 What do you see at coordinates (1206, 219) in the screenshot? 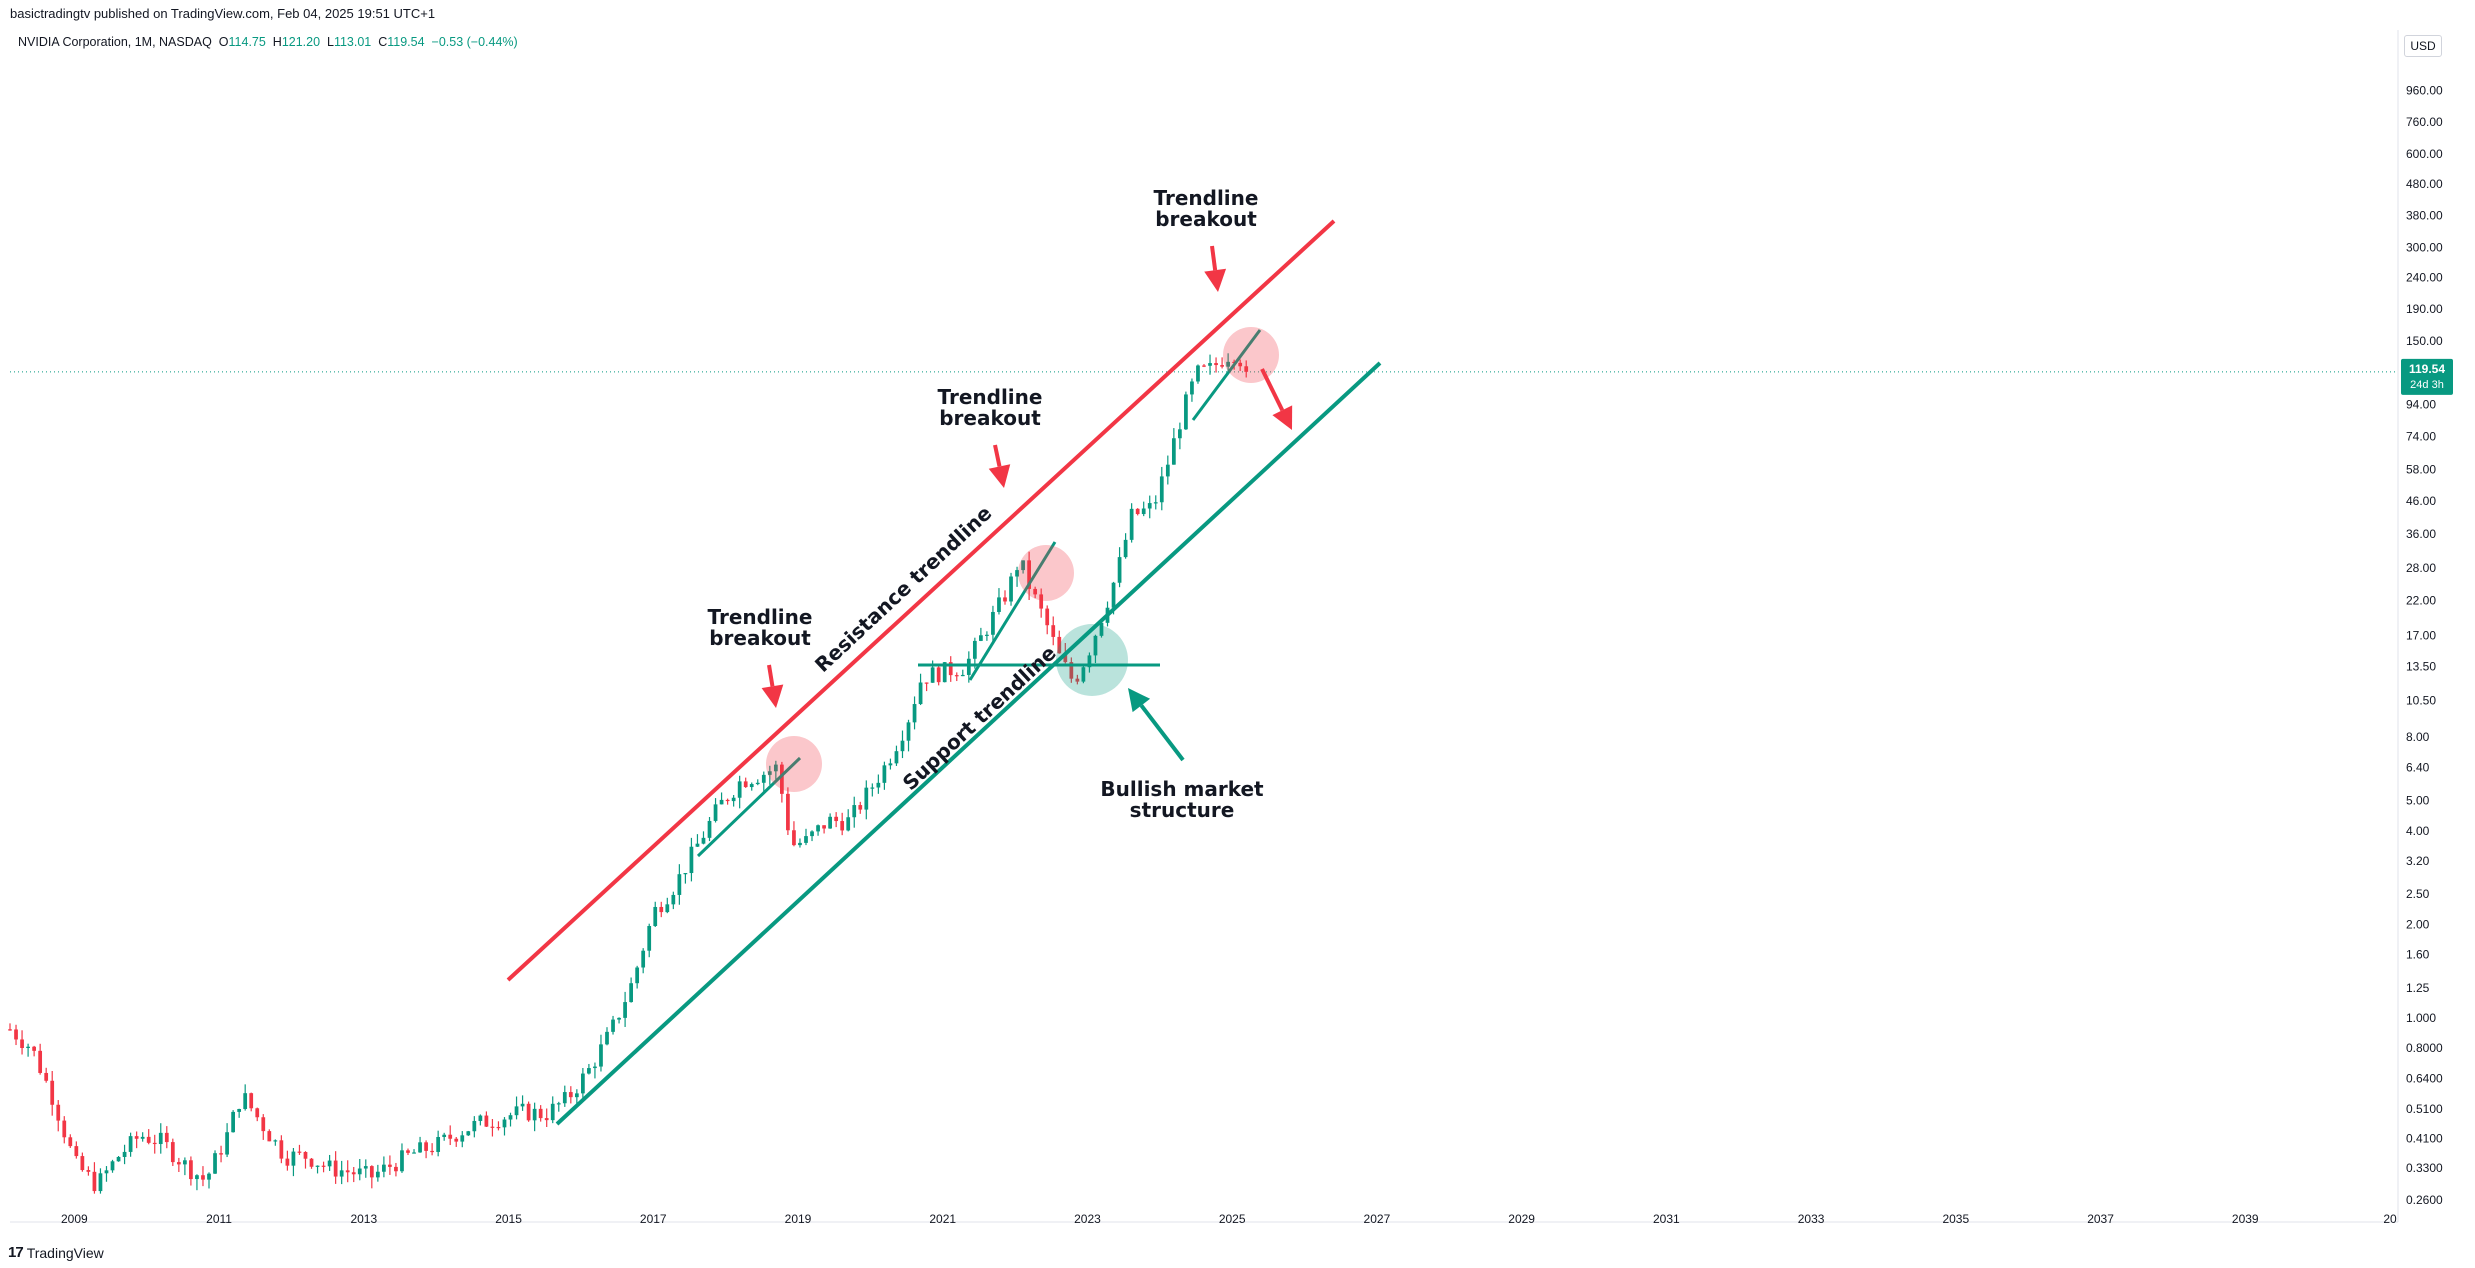
I see `annotation-breakout-3-line: breakout` at bounding box center [1206, 219].